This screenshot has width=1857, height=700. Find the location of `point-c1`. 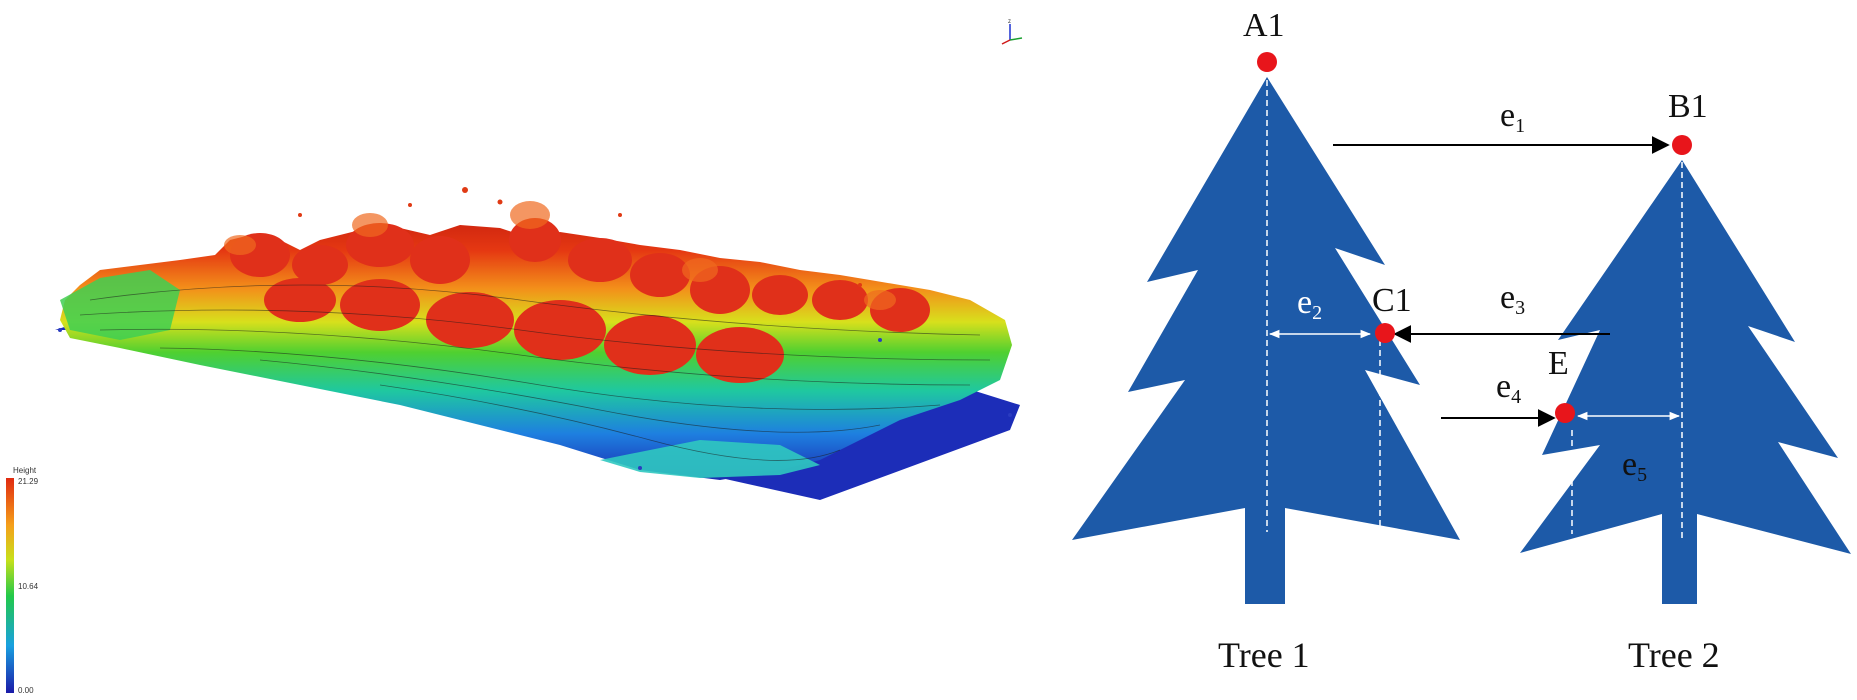

point-c1 is located at coordinates (1385, 333).